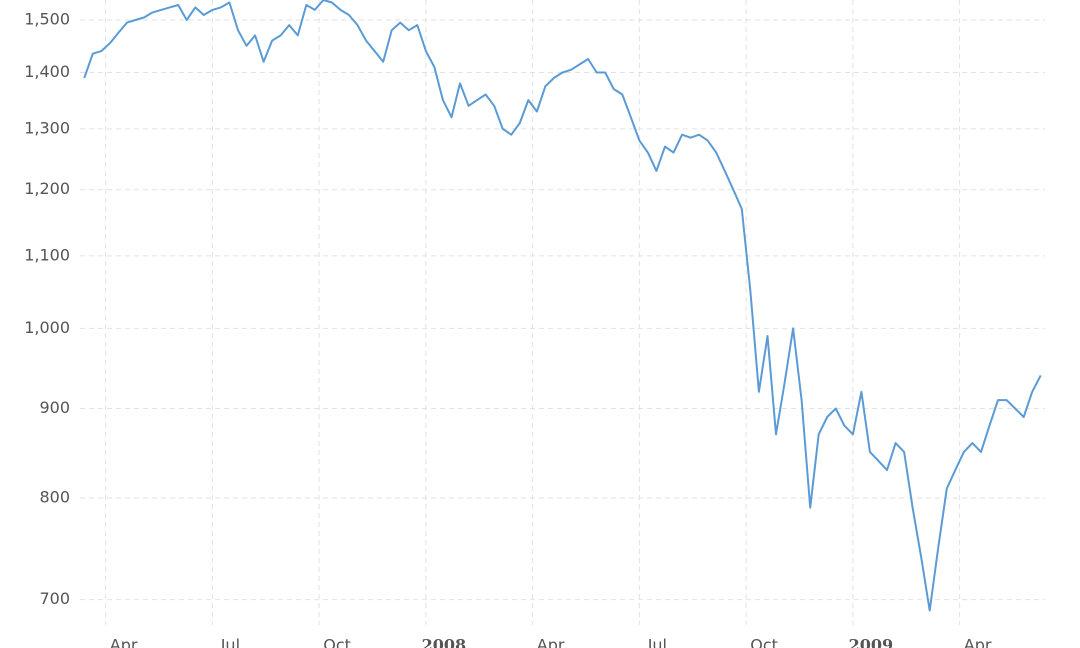 The width and height of the screenshot is (1080, 648). I want to click on y-tick-label: 1,000, so click(47, 327).